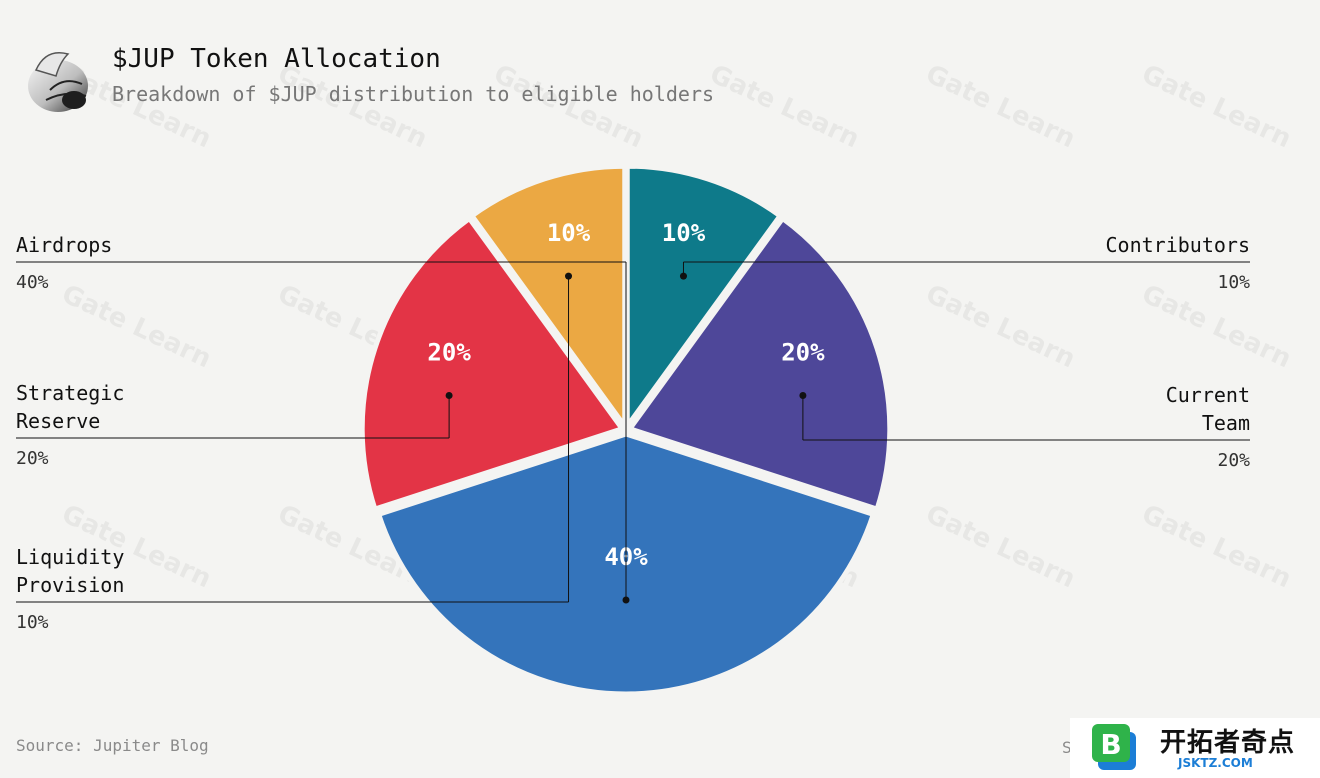 This screenshot has height=778, width=1320. I want to click on legend-label: Strategic, so click(70, 393).